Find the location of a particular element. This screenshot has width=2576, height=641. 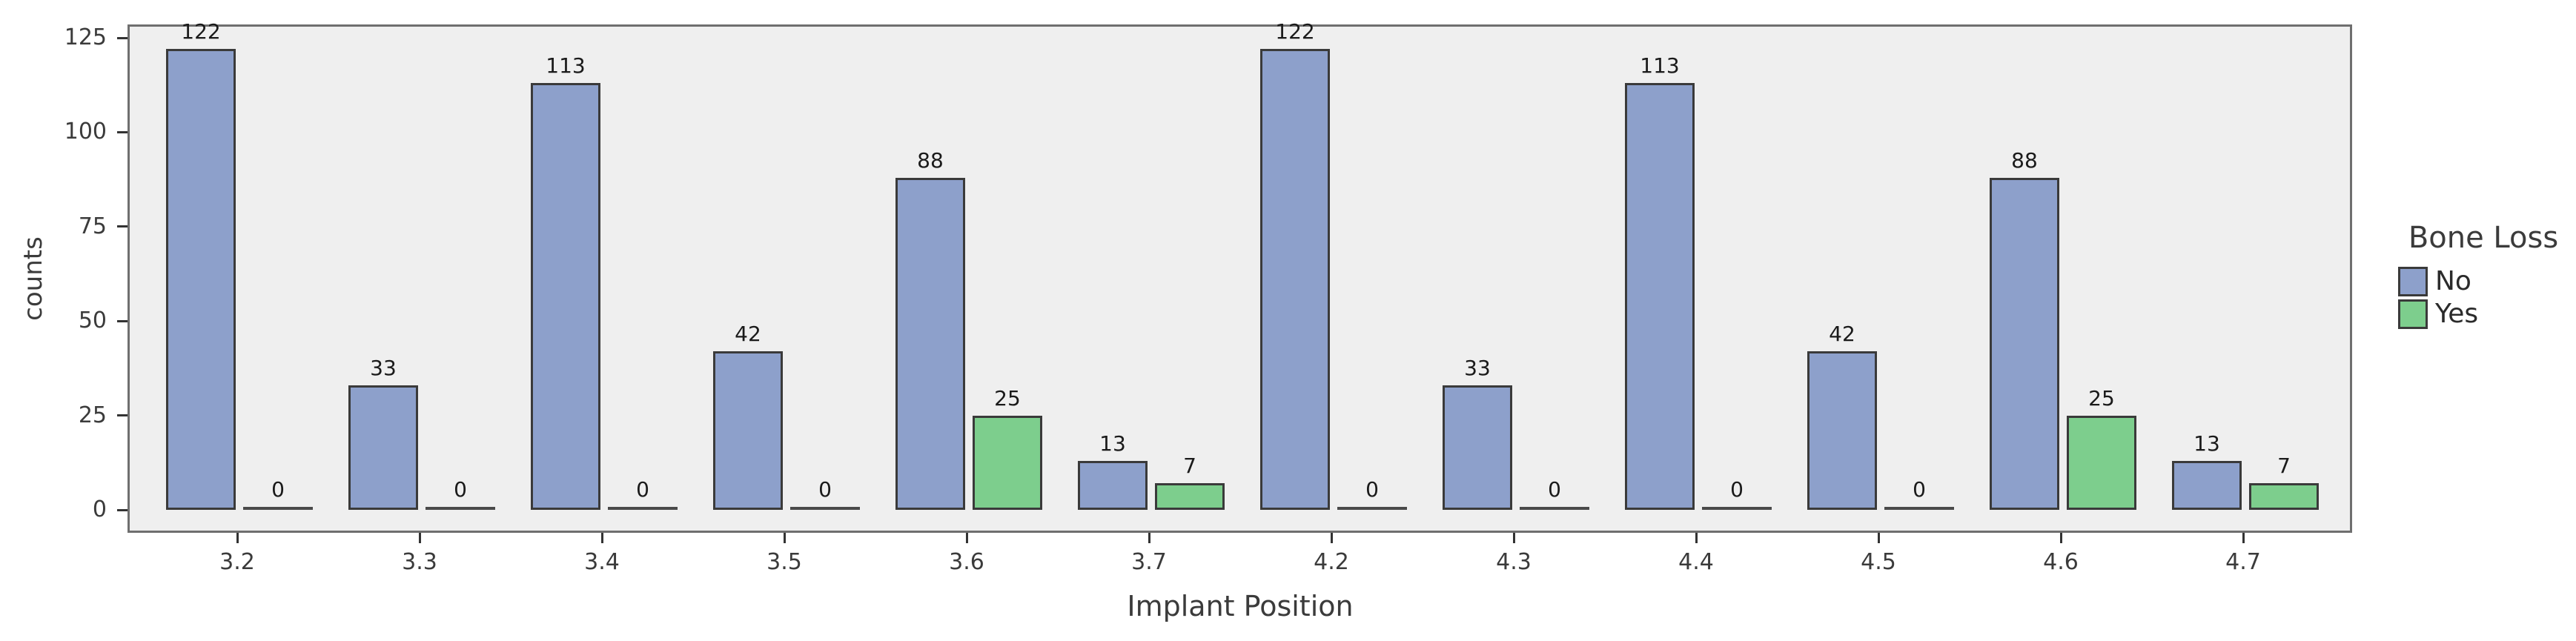

legend-title: Bone Loss is located at coordinates (2483, 238).